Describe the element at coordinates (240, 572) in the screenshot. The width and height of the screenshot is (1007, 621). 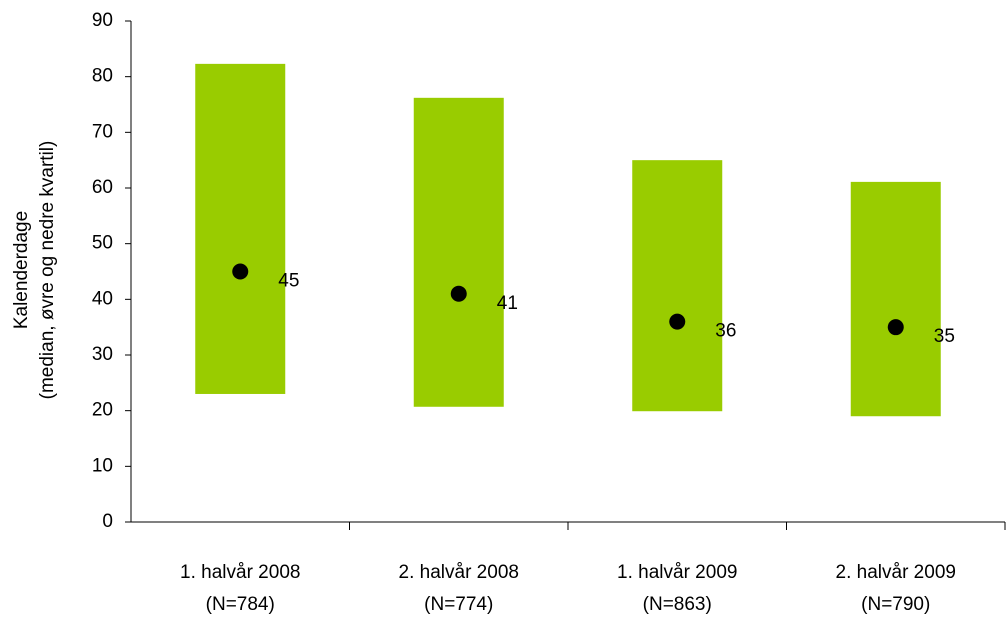
I see `x-tick-label: 1. halvår 2008` at that location.